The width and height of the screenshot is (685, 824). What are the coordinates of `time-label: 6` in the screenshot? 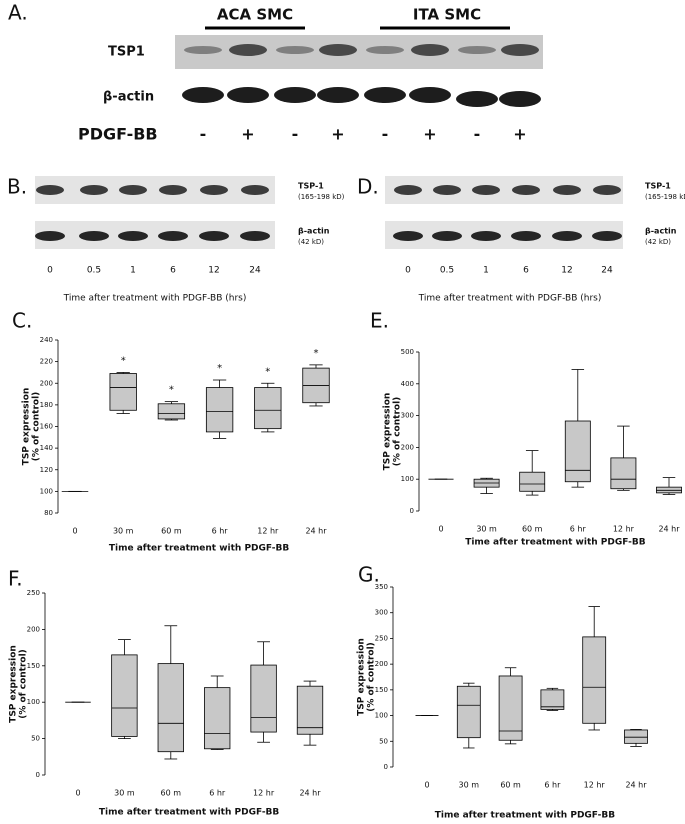 It's located at (526, 271).